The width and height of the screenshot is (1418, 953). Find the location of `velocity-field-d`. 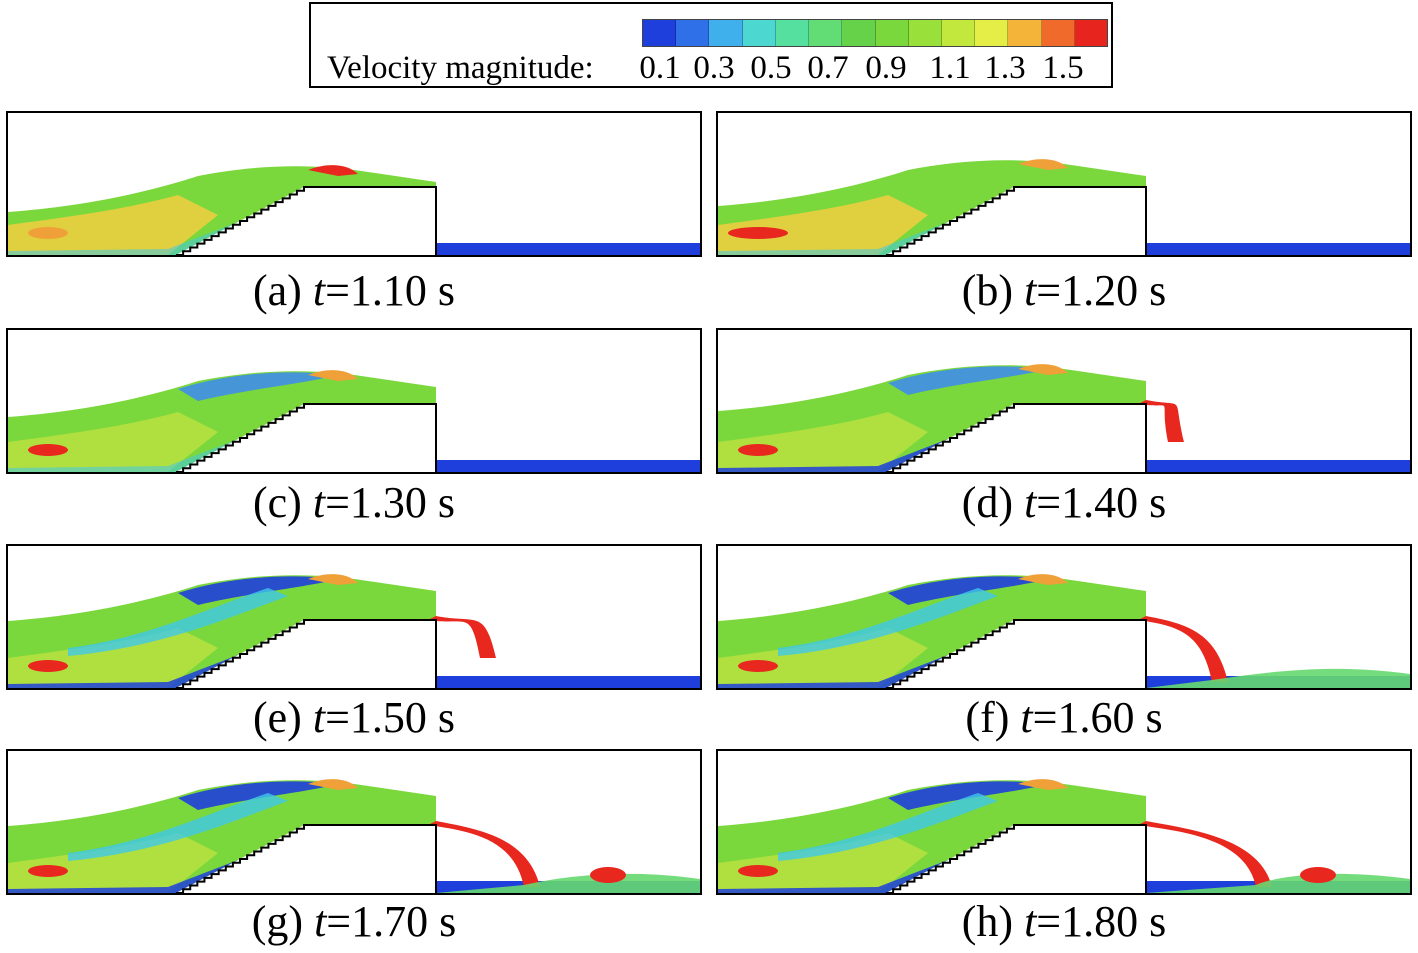

velocity-field-d is located at coordinates (1064, 418).